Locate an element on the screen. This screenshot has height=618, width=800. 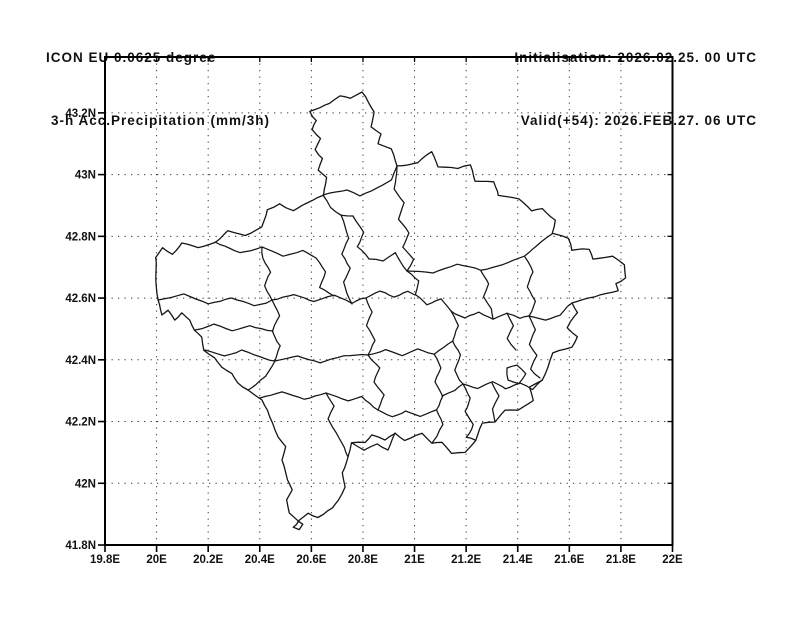
y-tick-label: 43N is located at coordinates (85, 176).